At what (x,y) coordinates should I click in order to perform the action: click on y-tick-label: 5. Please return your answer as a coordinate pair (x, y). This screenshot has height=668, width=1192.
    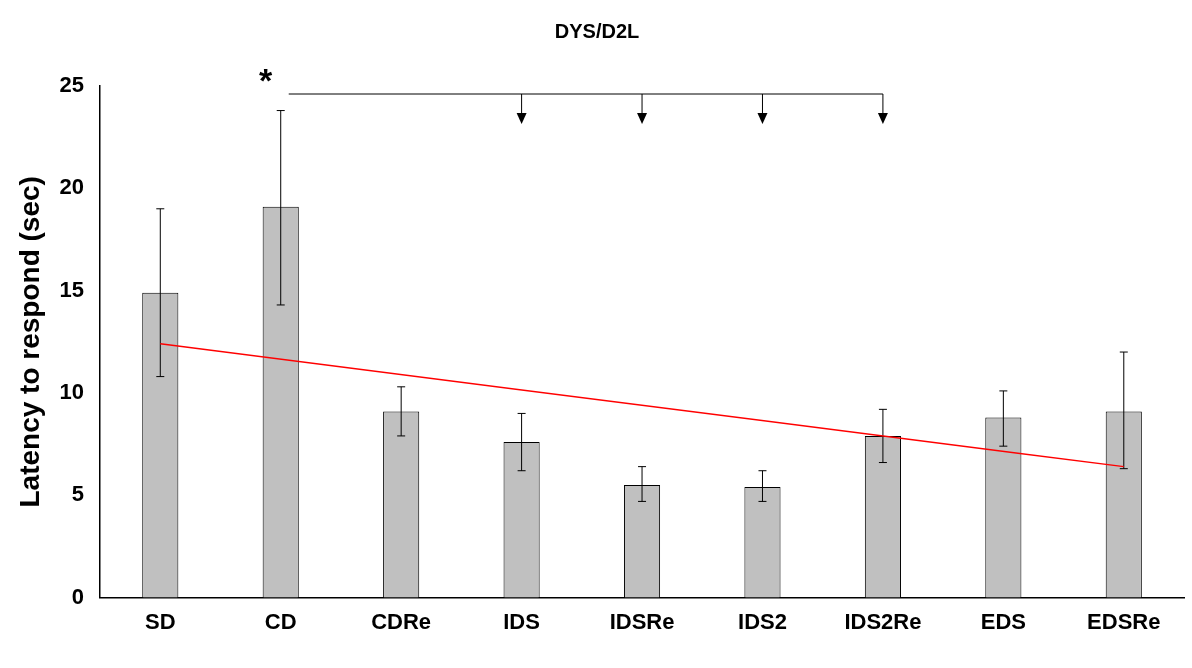
    Looking at the image, I should click on (78, 494).